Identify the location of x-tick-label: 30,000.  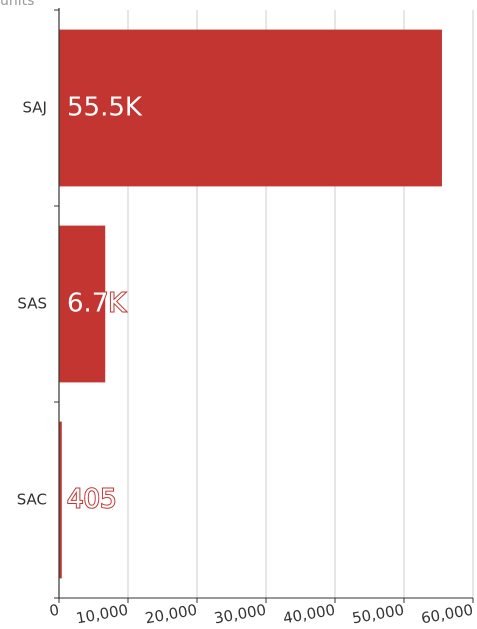
(240, 614).